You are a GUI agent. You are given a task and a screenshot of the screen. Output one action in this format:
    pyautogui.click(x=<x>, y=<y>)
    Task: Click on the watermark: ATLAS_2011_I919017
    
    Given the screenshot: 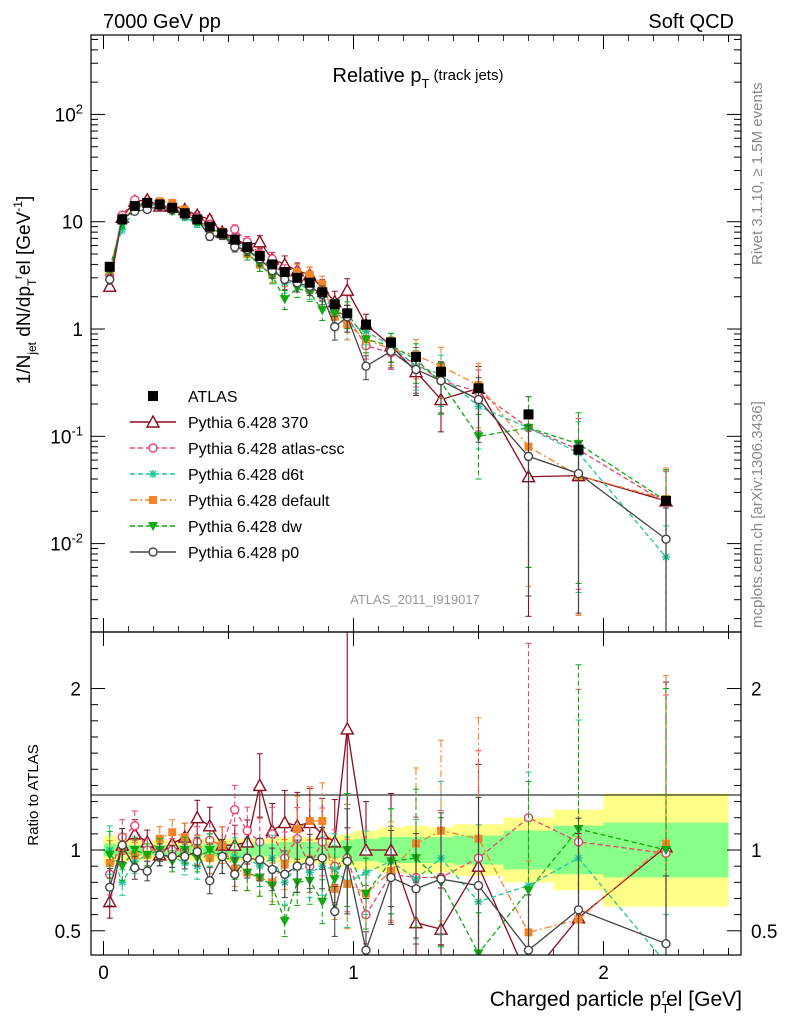 What is the action you would take?
    pyautogui.click(x=415, y=599)
    